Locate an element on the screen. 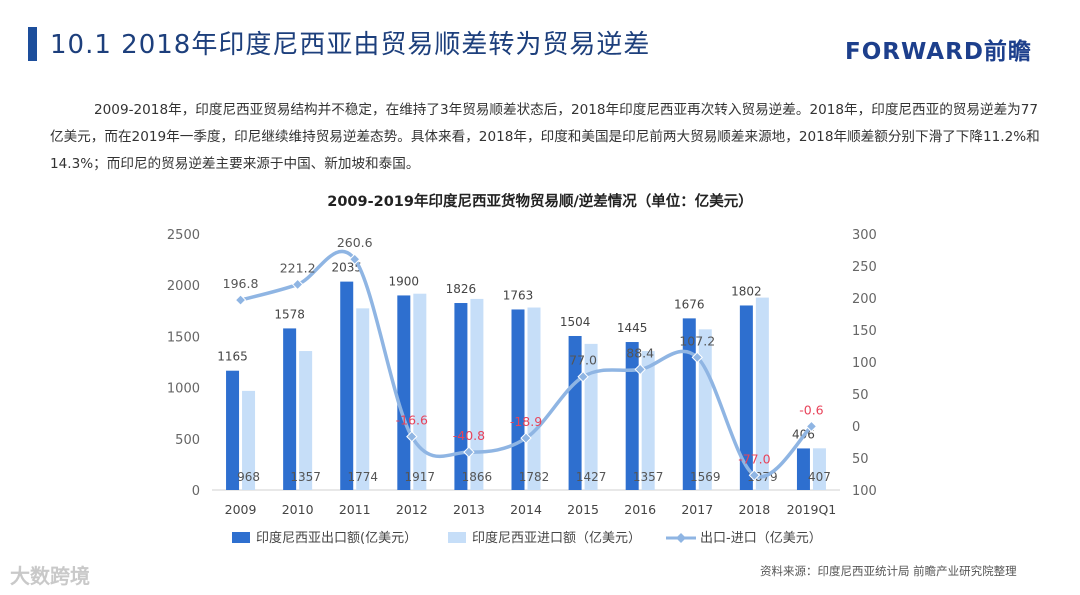 Image resolution: width=1080 pixels, height=595 pixels. legend-swatch-export is located at coordinates (241, 537).